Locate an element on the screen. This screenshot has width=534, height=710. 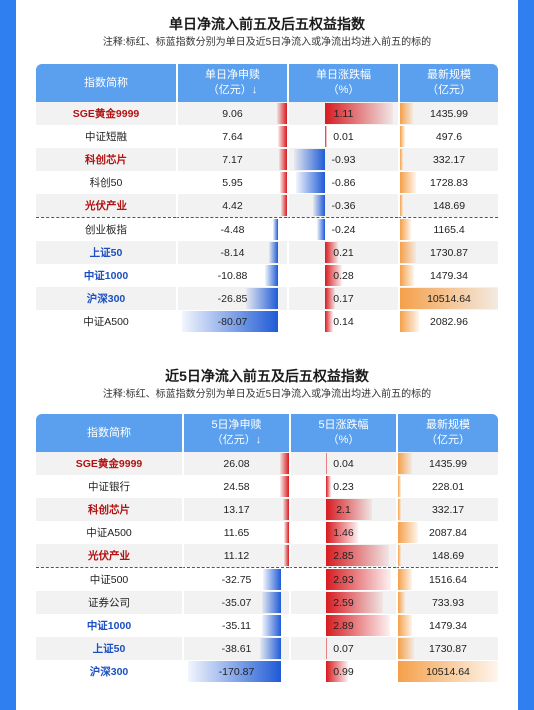
change-cell: -0.86 is located at coordinates (342, 182).